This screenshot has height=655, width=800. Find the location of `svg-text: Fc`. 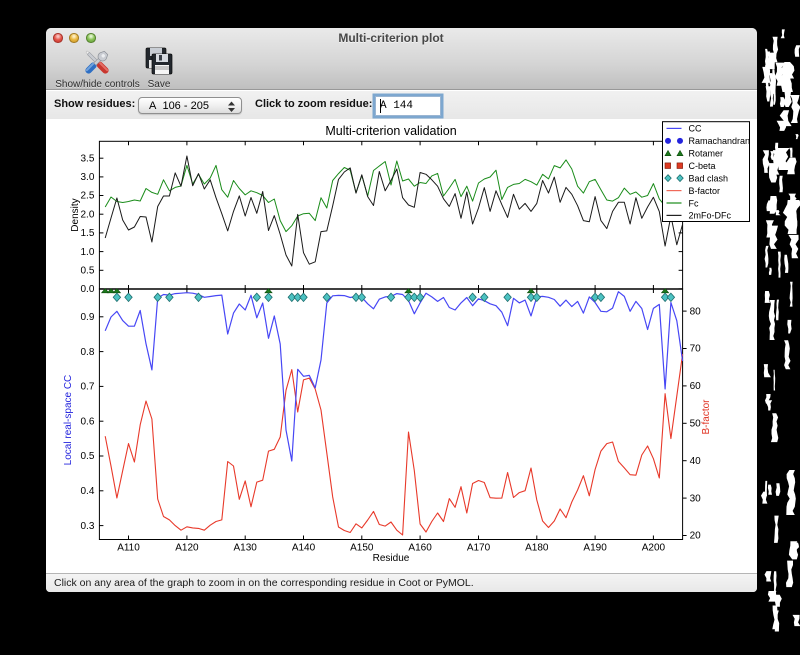

svg-text: Fc is located at coordinates (694, 203).